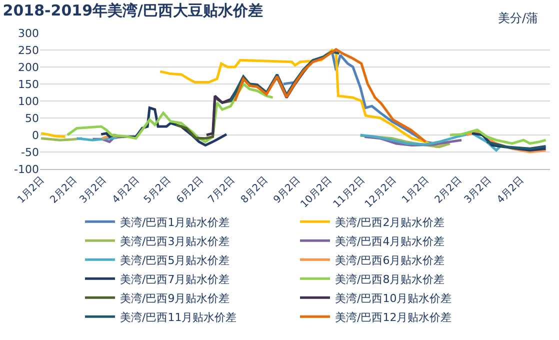  Describe the element at coordinates (190, 190) in the screenshot. I see `x-tick-label: 6月2日` at that location.